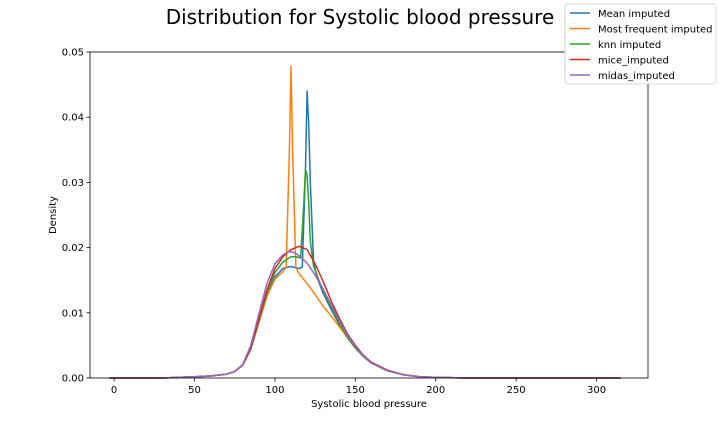 Image resolution: width=720 pixels, height=432 pixels. What do you see at coordinates (655, 30) in the screenshot?
I see `legend-label: Most frequent imputed` at bounding box center [655, 30].